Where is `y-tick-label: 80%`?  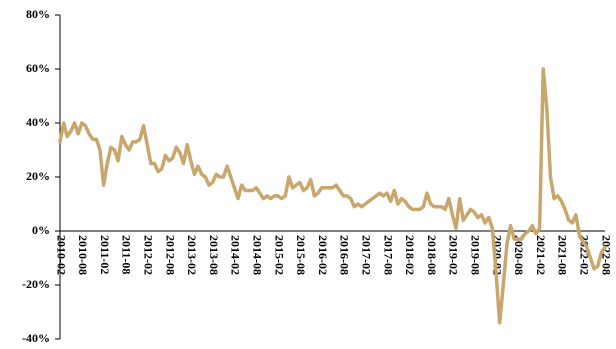
y-tick-label: 80% is located at coordinates (38, 14).